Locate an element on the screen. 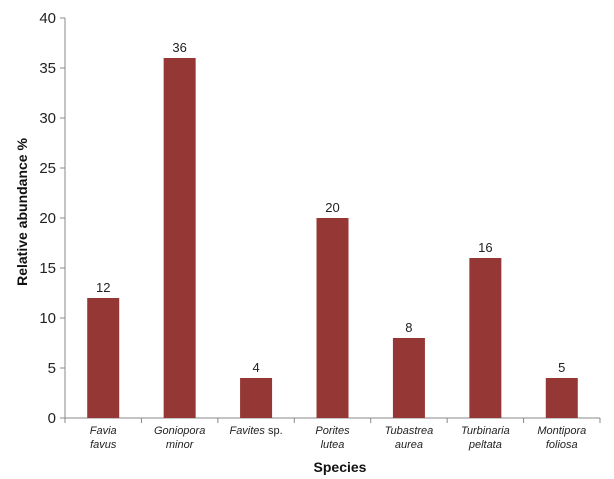 The width and height of the screenshot is (614, 479). y-tick-label: 40 is located at coordinates (47, 18).